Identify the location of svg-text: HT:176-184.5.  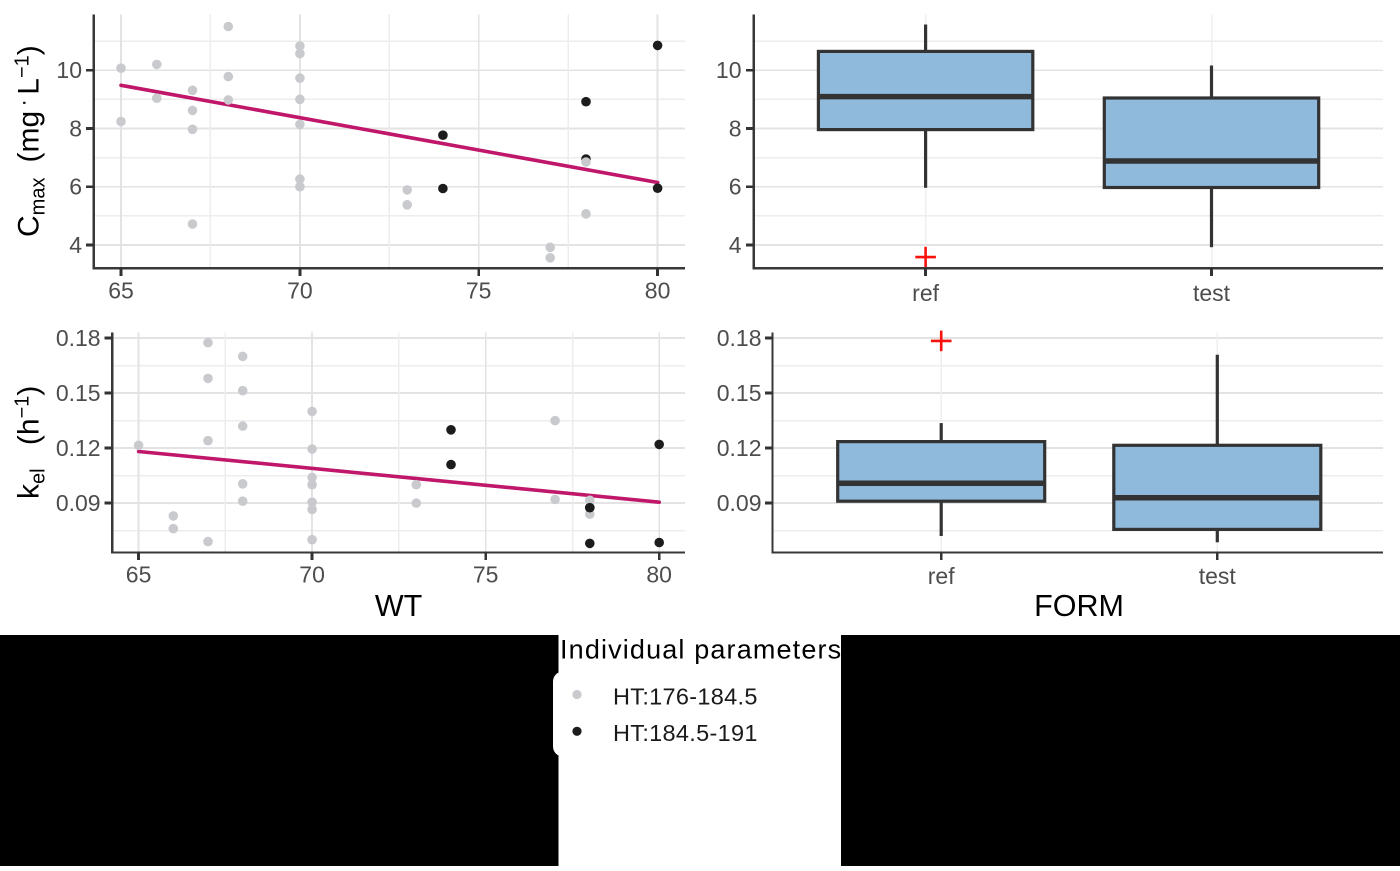
(685, 697).